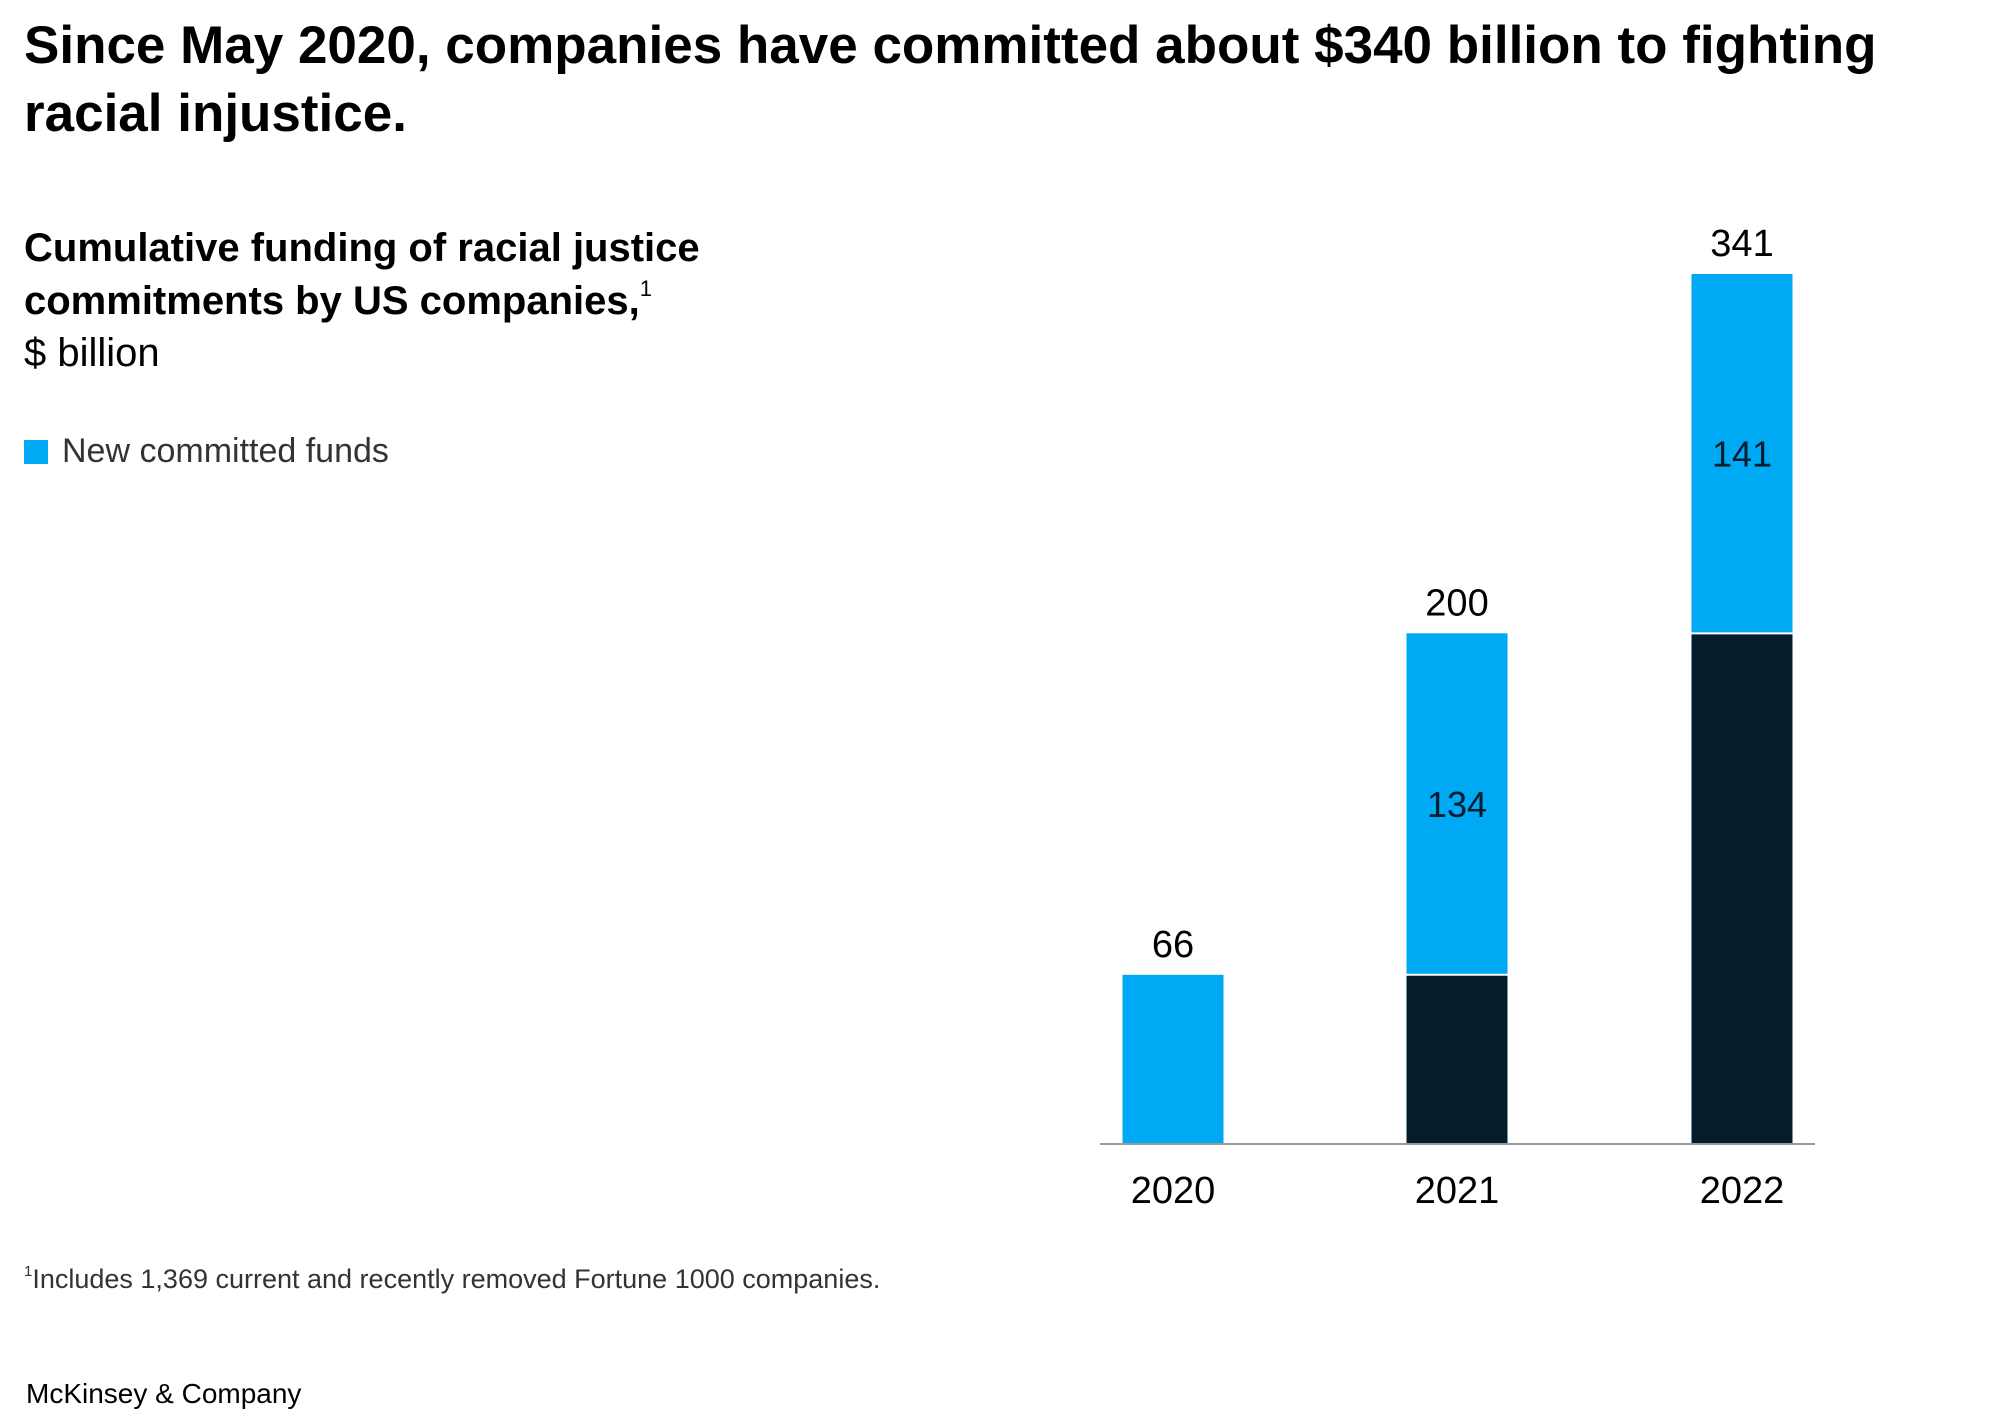 This screenshot has width=2000, height=1422. Describe the element at coordinates (92, 353) in the screenshot. I see `unit-label: $ billion` at that location.